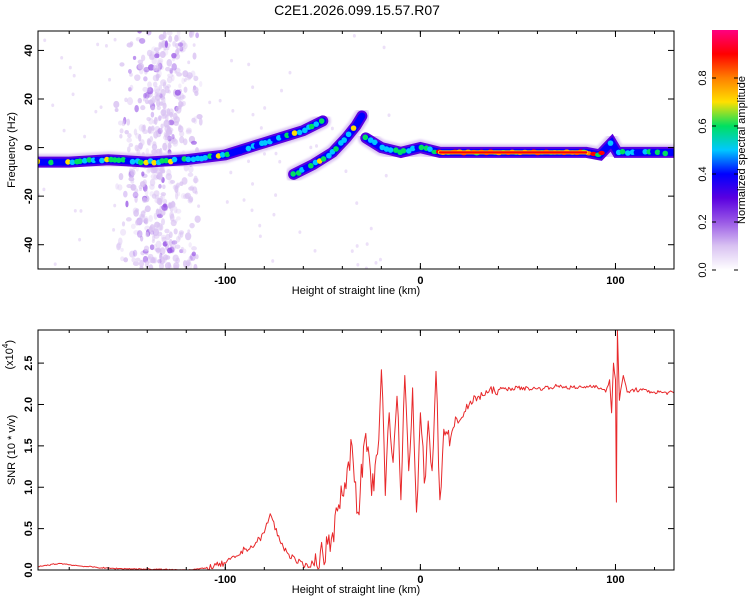 This screenshot has height=600, width=750. What do you see at coordinates (703, 173) in the screenshot?
I see `colorbar-tick-label: 0.4` at bounding box center [703, 173].